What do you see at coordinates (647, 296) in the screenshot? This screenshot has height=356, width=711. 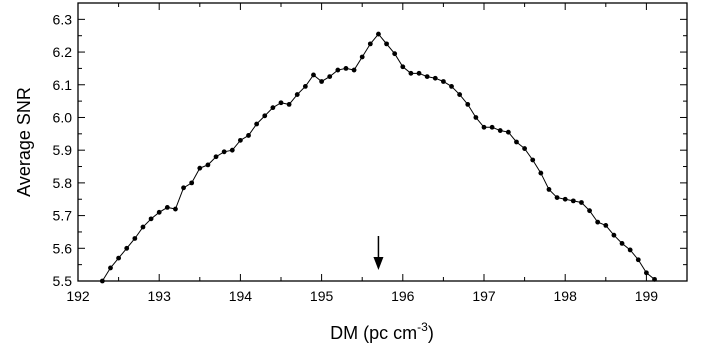 I see `x-tick-label: 199` at bounding box center [647, 296].